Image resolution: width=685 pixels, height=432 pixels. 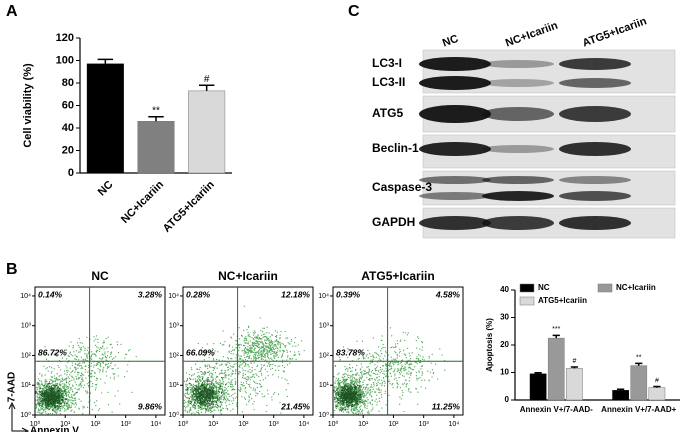 What do you see at coordinates (389, 371) in the screenshot?
I see `events` at bounding box center [389, 371].